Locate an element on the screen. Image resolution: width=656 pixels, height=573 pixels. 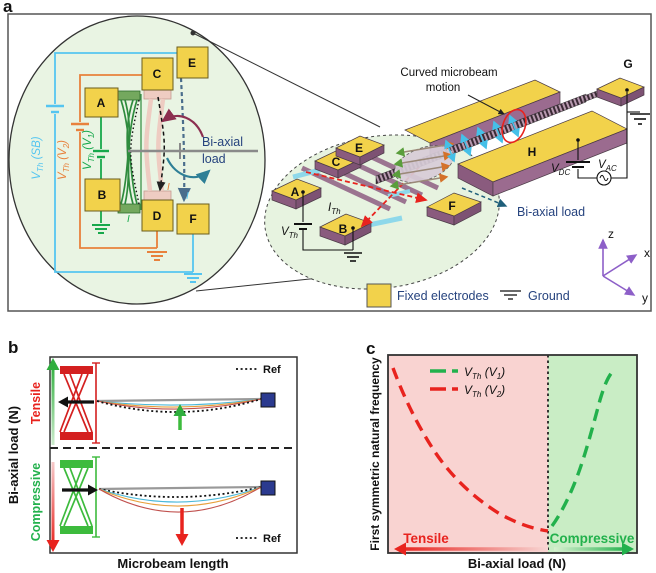
panel-a-label: a is located at coordinates (8, 8).